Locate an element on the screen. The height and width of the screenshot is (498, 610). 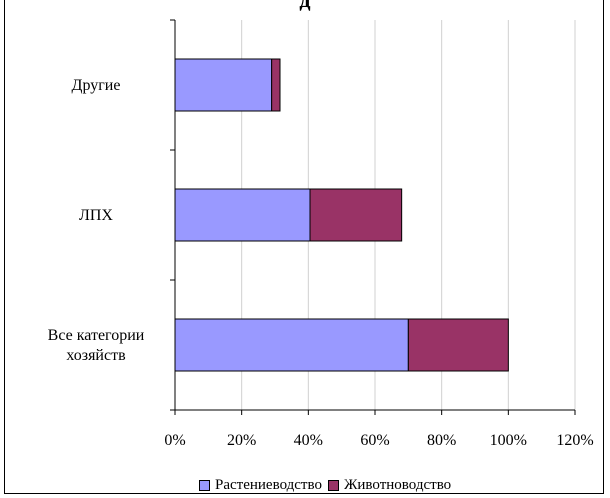
legend-item-livestock: Животноводство is located at coordinates (389, 485).